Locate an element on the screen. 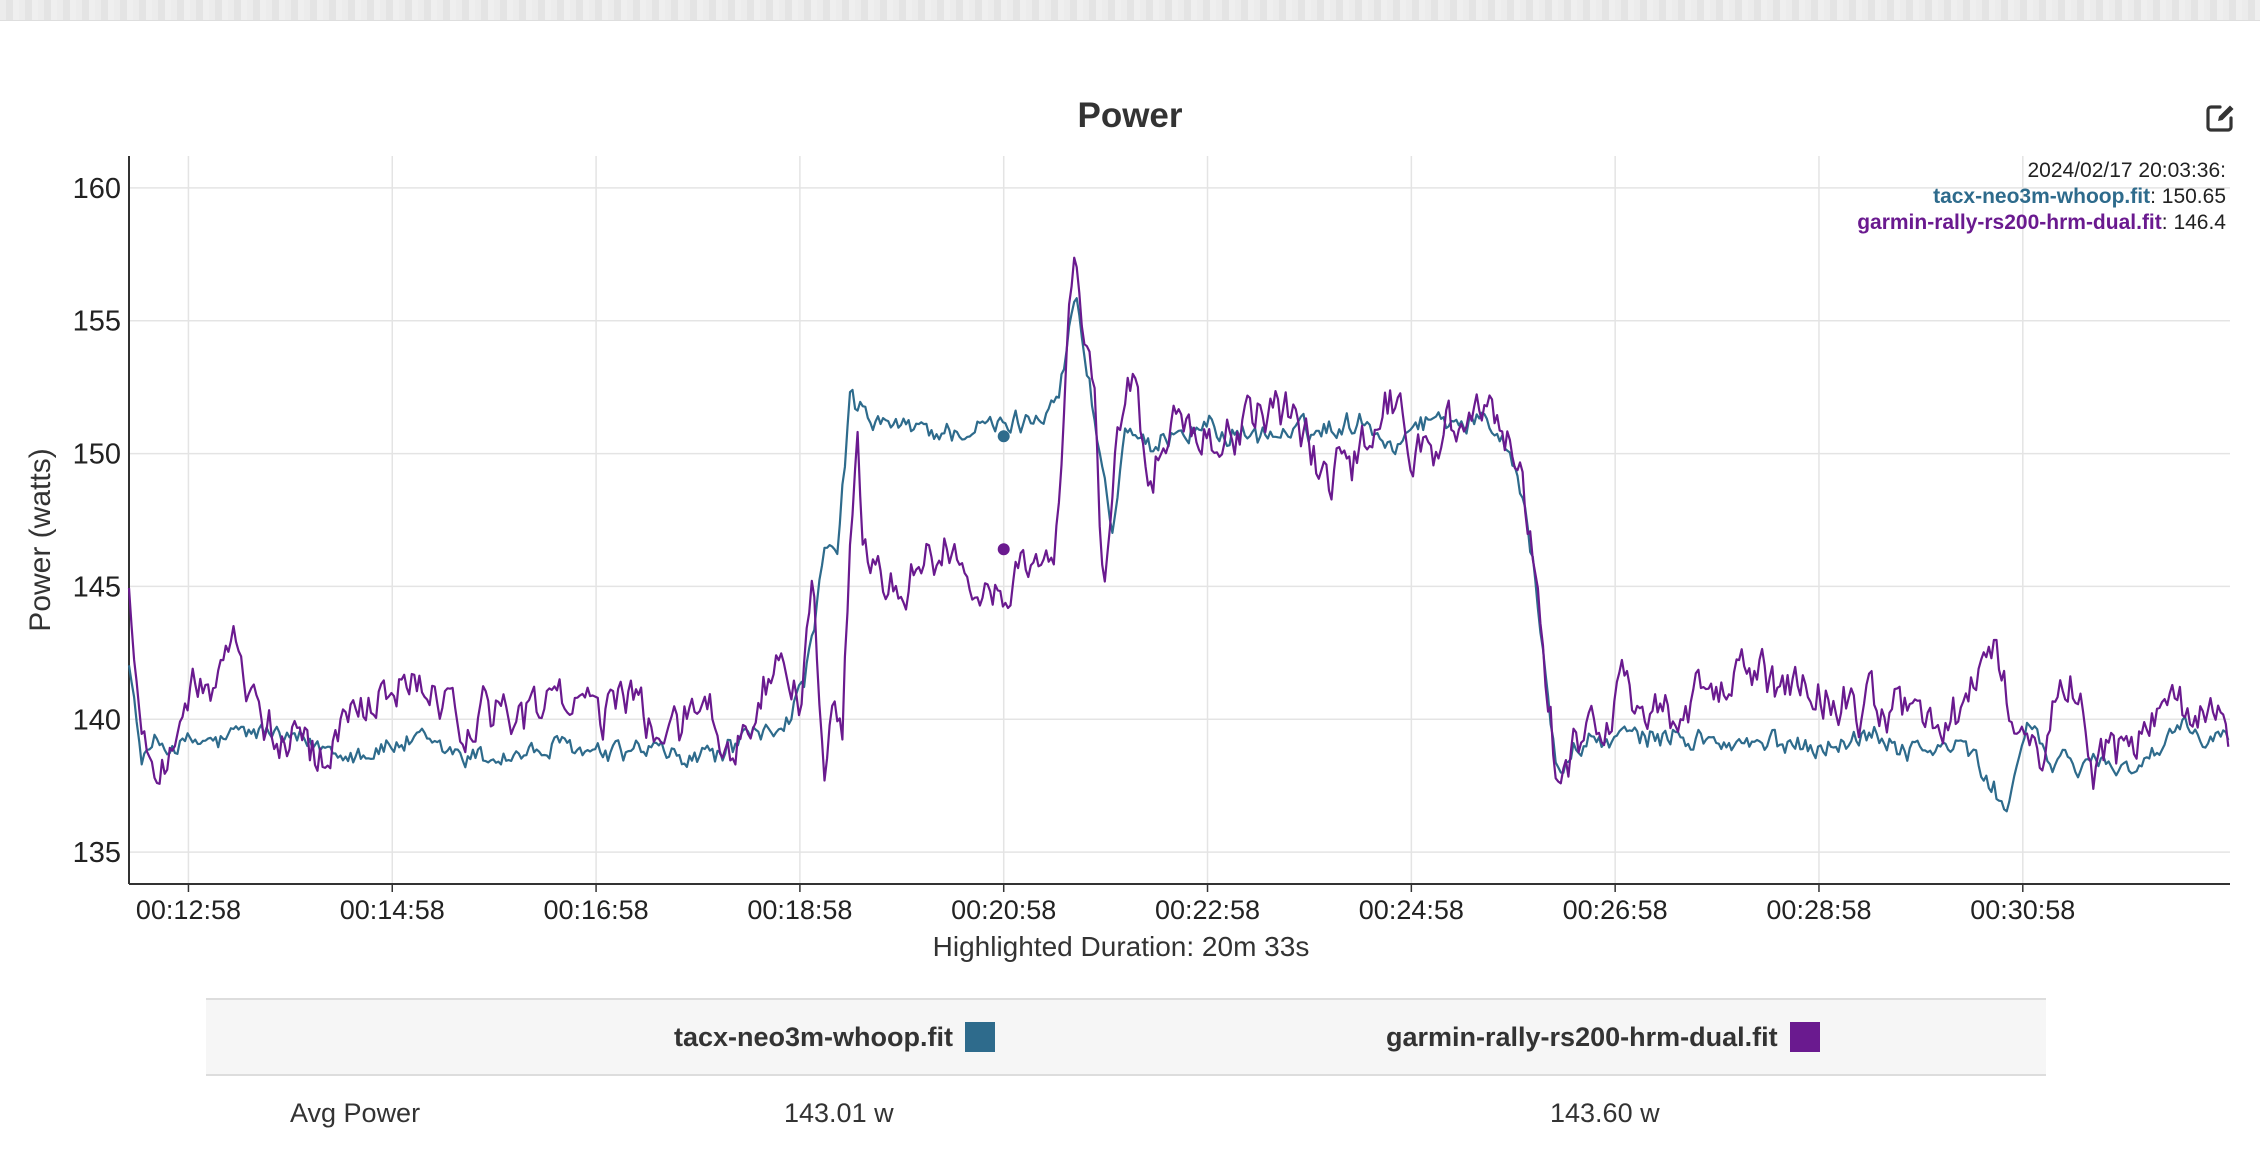 This screenshot has height=1174, width=2260. x-tick-label: 00:22:58 is located at coordinates (1207, 910).